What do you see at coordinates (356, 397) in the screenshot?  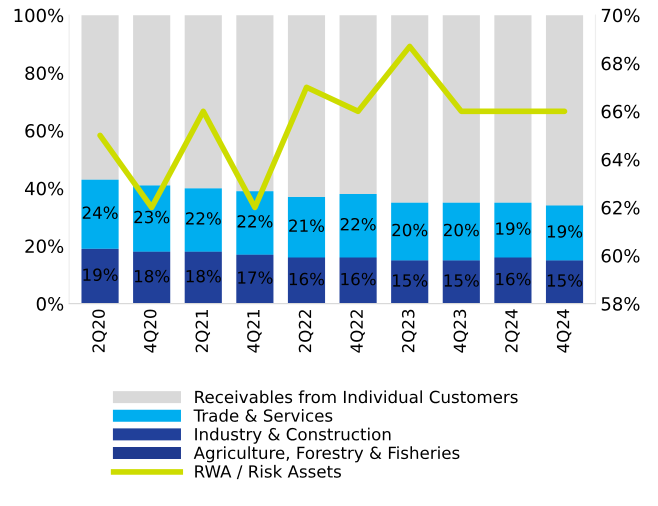 I see `legend-label: Receivables from Individual Customers` at bounding box center [356, 397].